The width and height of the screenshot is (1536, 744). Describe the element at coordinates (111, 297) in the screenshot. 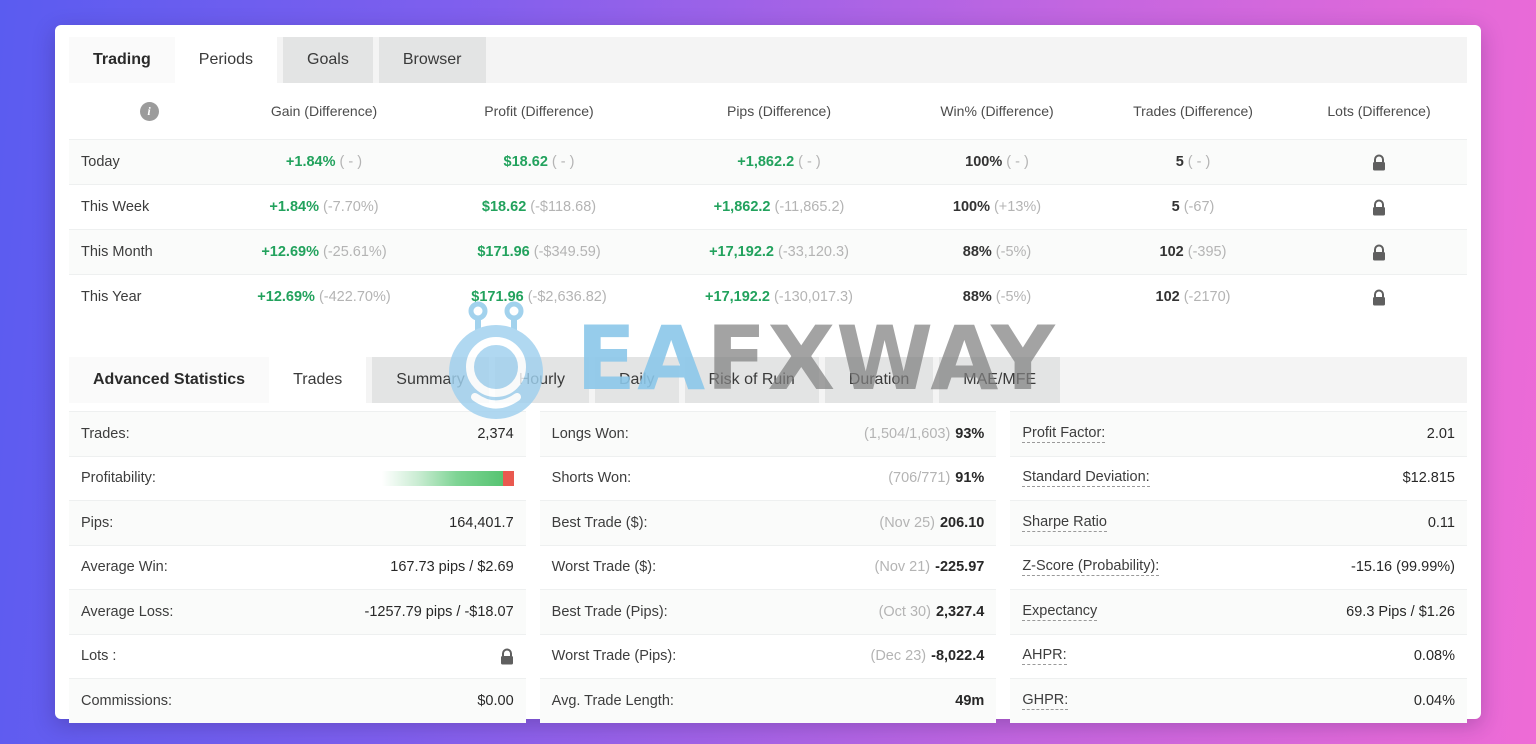

I see `row-label: This Year` at that location.